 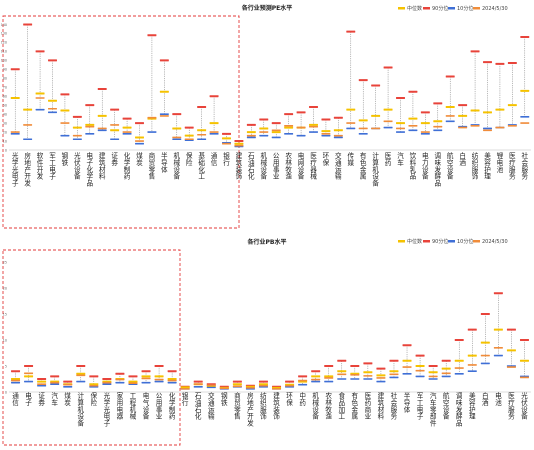 I want to click on y-tick-label: 0, so click(x=6, y=150).